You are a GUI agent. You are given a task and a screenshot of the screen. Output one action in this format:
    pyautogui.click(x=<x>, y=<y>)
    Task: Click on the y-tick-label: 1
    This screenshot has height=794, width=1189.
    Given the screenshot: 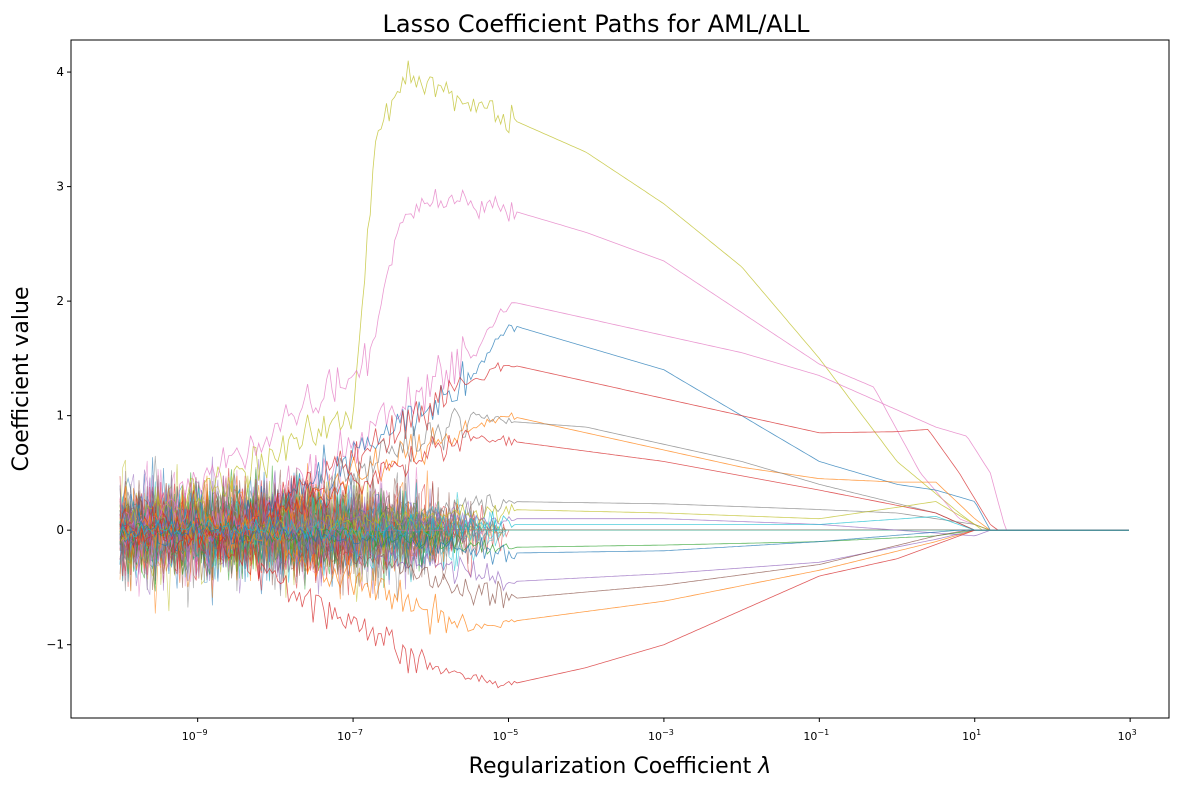 What is the action you would take?
    pyautogui.click(x=60, y=416)
    